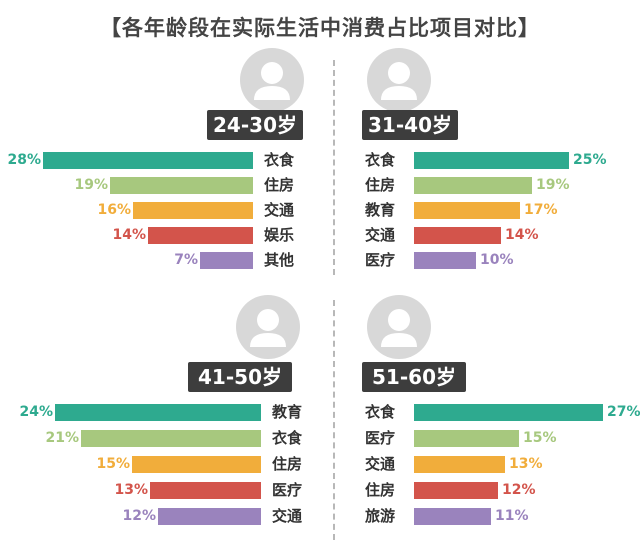 The width and height of the screenshot is (640, 545). What do you see at coordinates (320, 28) in the screenshot?
I see `chart-title: 【各年龄段在实际生活中消费占比项目对比】` at bounding box center [320, 28].